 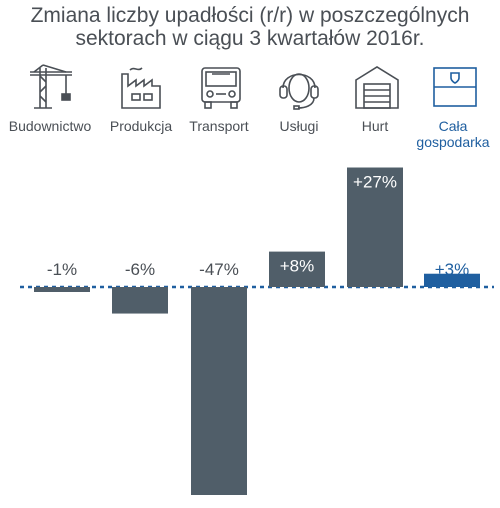 I want to click on value-label-budownictwo: -1%, so click(x=62, y=269).